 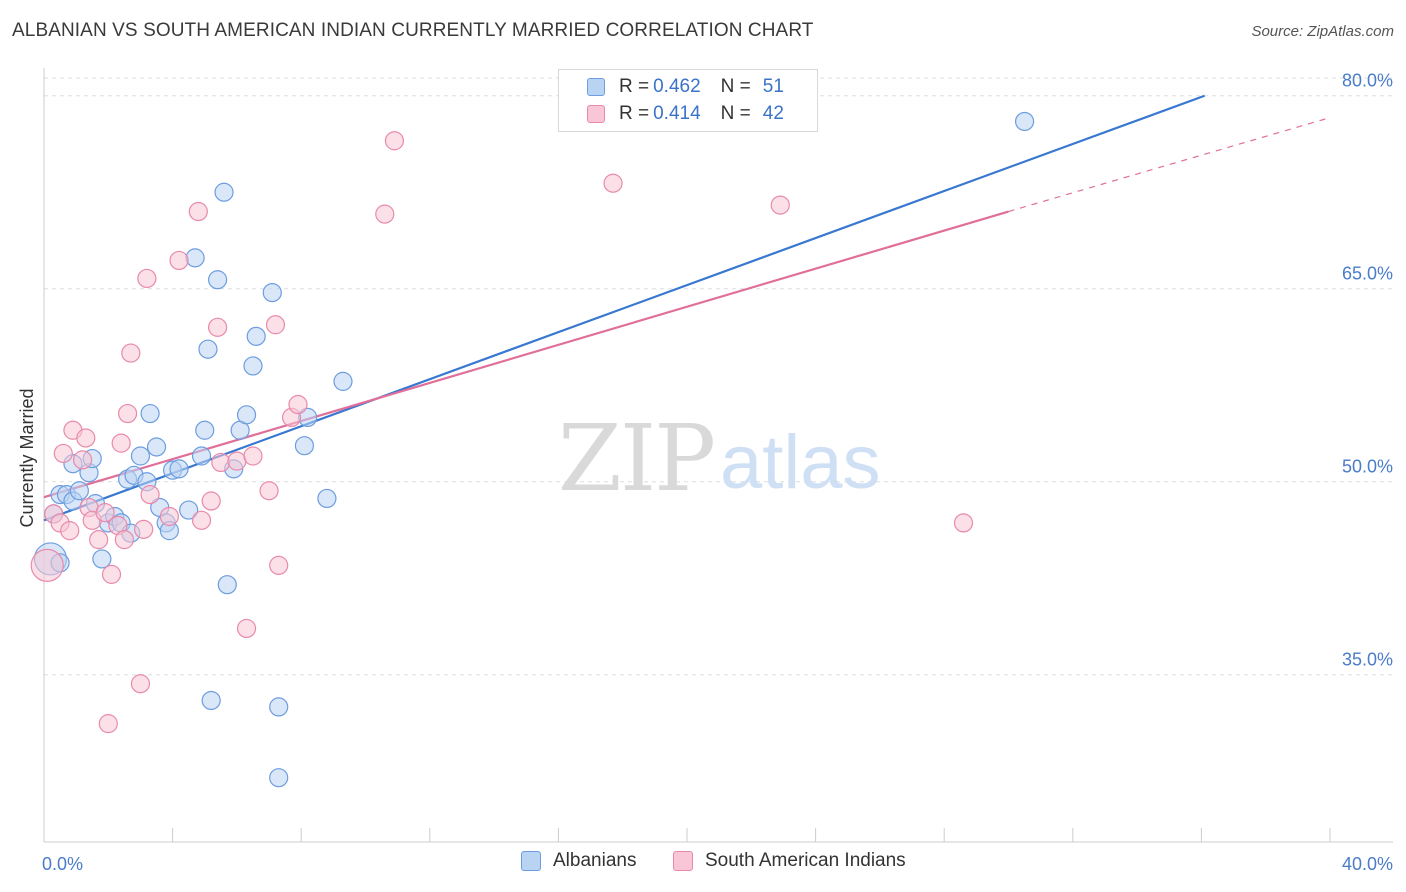 I want to click on legend-swatch-south-american-indians, so click(x=596, y=114).